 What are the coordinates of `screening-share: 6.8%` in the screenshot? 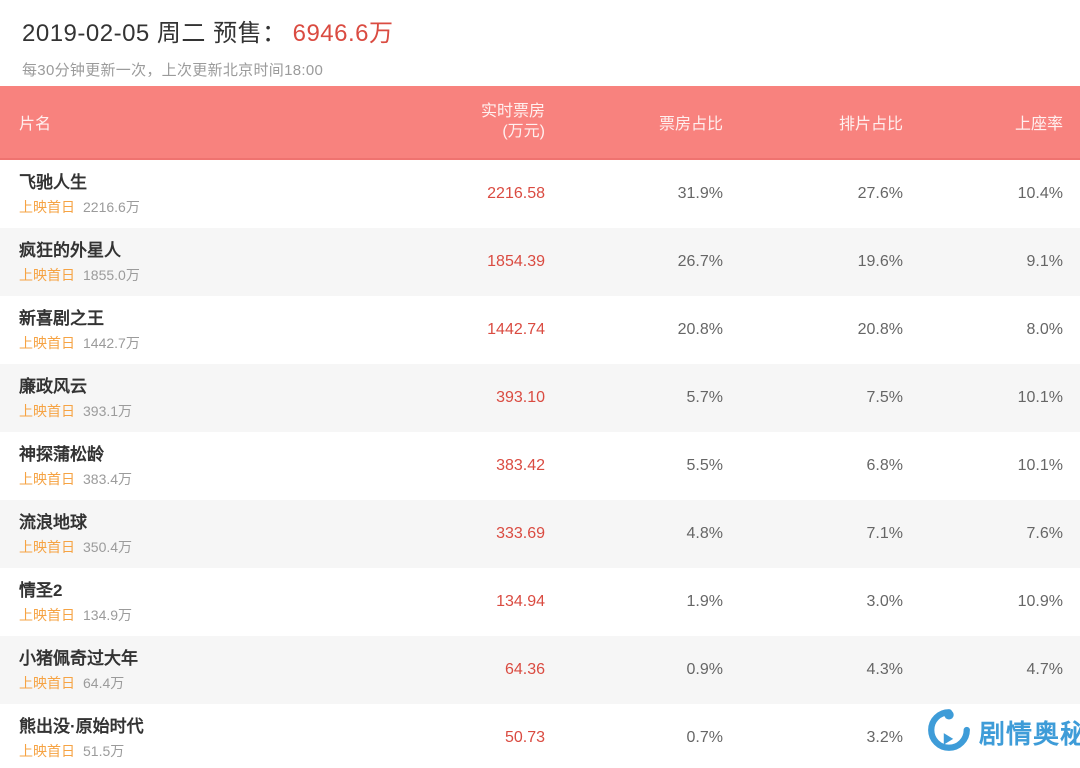 It's located at (884, 465).